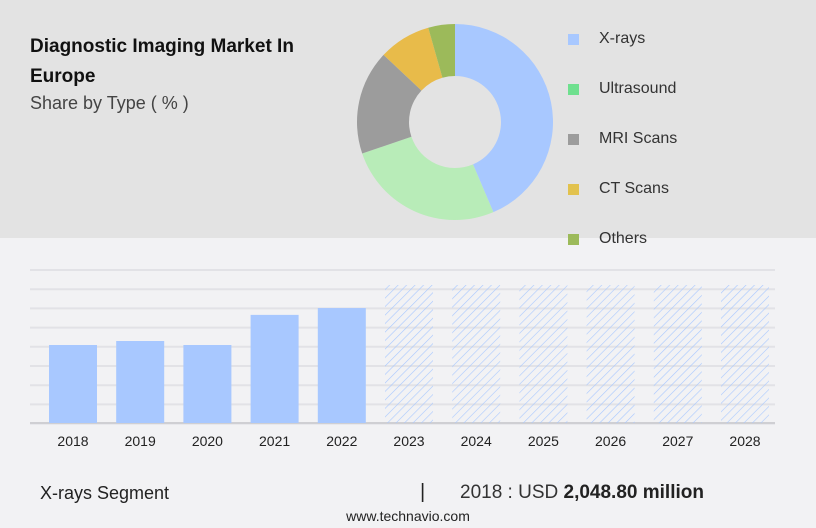 The width and height of the screenshot is (816, 528). I want to click on legend-item: Ultrasound, so click(622, 89).